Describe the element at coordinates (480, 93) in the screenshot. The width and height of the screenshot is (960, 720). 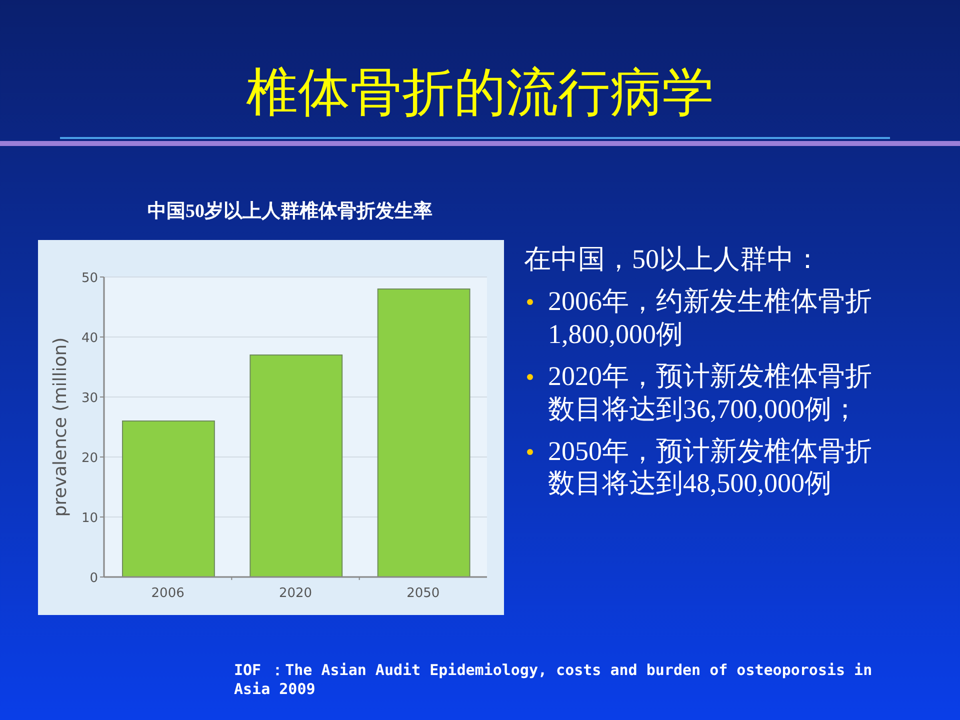
I see `chart-title: 椎体骨折的流行病学` at that location.